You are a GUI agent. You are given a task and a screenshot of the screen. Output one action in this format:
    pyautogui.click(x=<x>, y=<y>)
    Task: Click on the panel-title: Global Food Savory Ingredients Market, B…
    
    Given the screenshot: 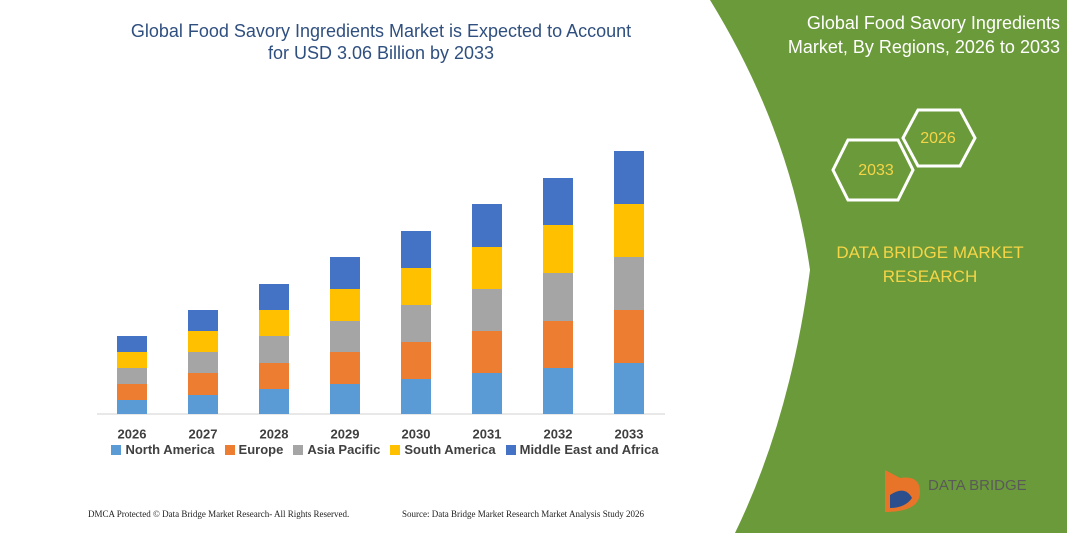 What is the action you would take?
    pyautogui.click(x=923, y=35)
    